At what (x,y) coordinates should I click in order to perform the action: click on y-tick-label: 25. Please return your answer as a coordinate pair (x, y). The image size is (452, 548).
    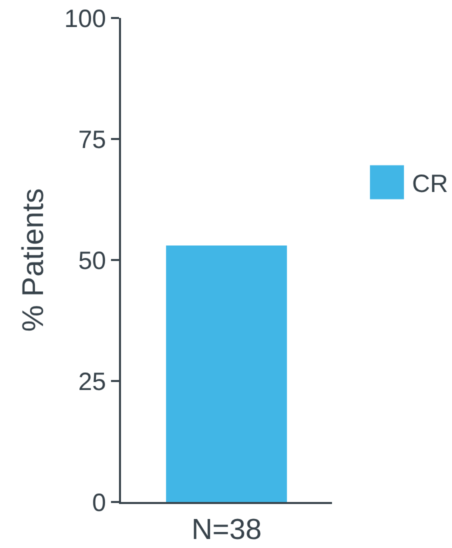
    Looking at the image, I should click on (92, 382).